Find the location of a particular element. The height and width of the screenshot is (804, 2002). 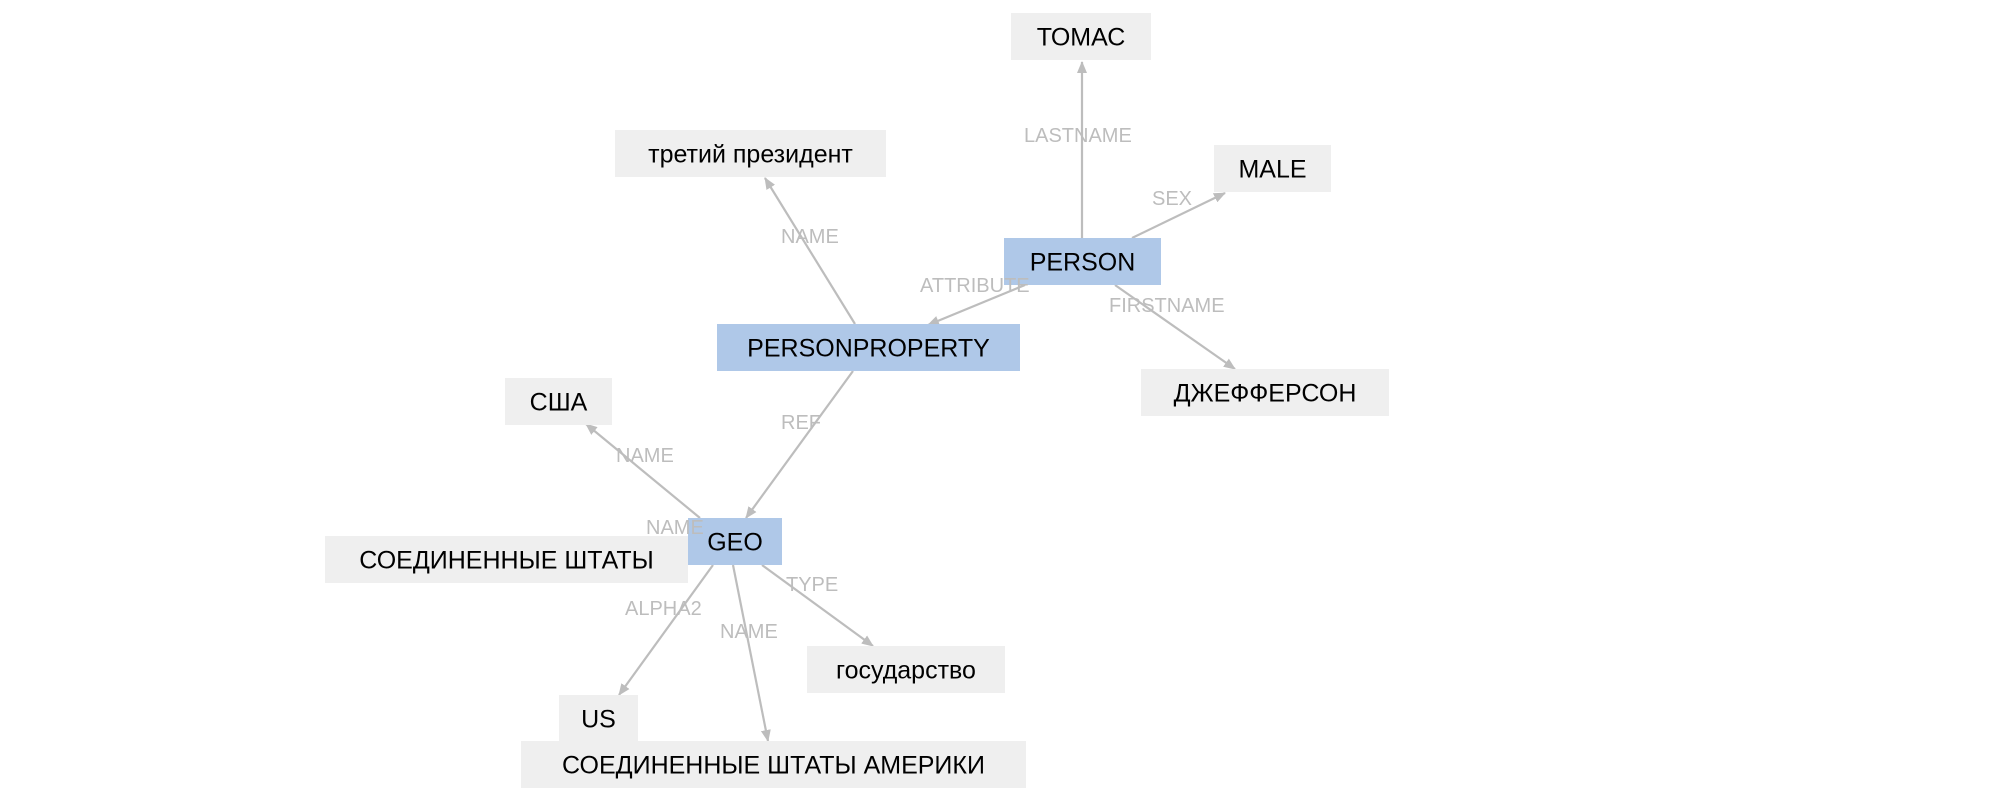

node-president: третий президент is located at coordinates (750, 153).